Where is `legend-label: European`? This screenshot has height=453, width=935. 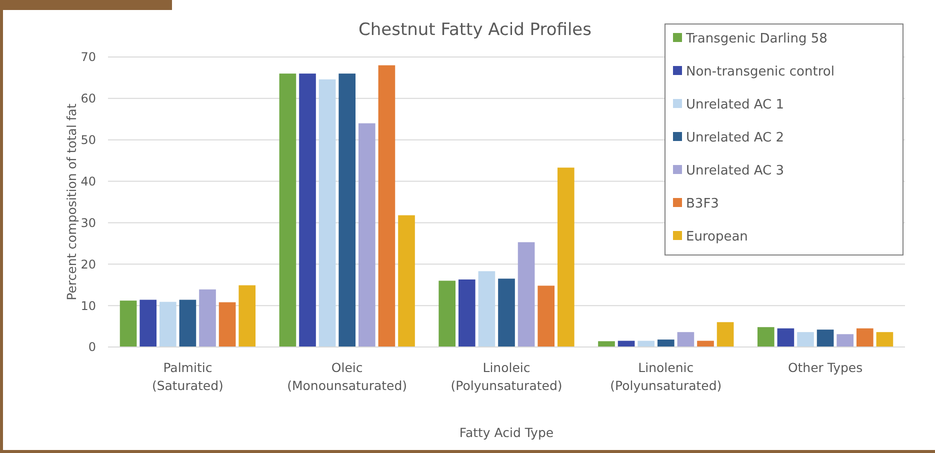 legend-label: European is located at coordinates (717, 237).